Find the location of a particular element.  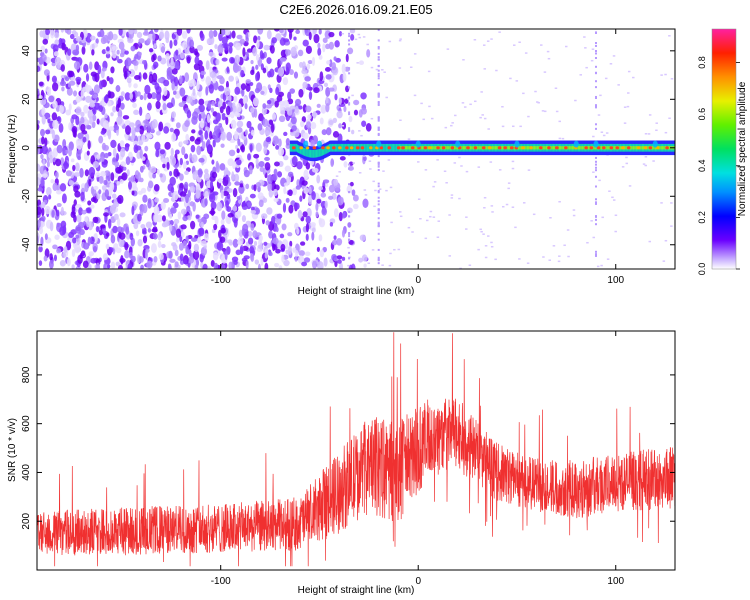

colorbar-tick-label: 0.4 is located at coordinates (702, 166).